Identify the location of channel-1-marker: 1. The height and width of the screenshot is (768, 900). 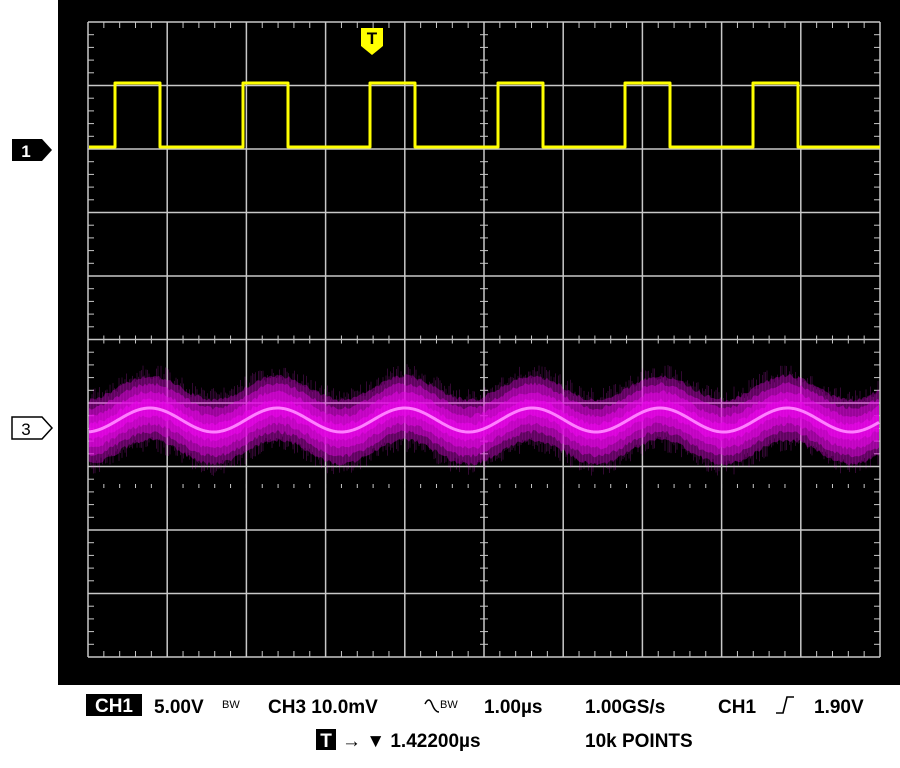
(32, 150).